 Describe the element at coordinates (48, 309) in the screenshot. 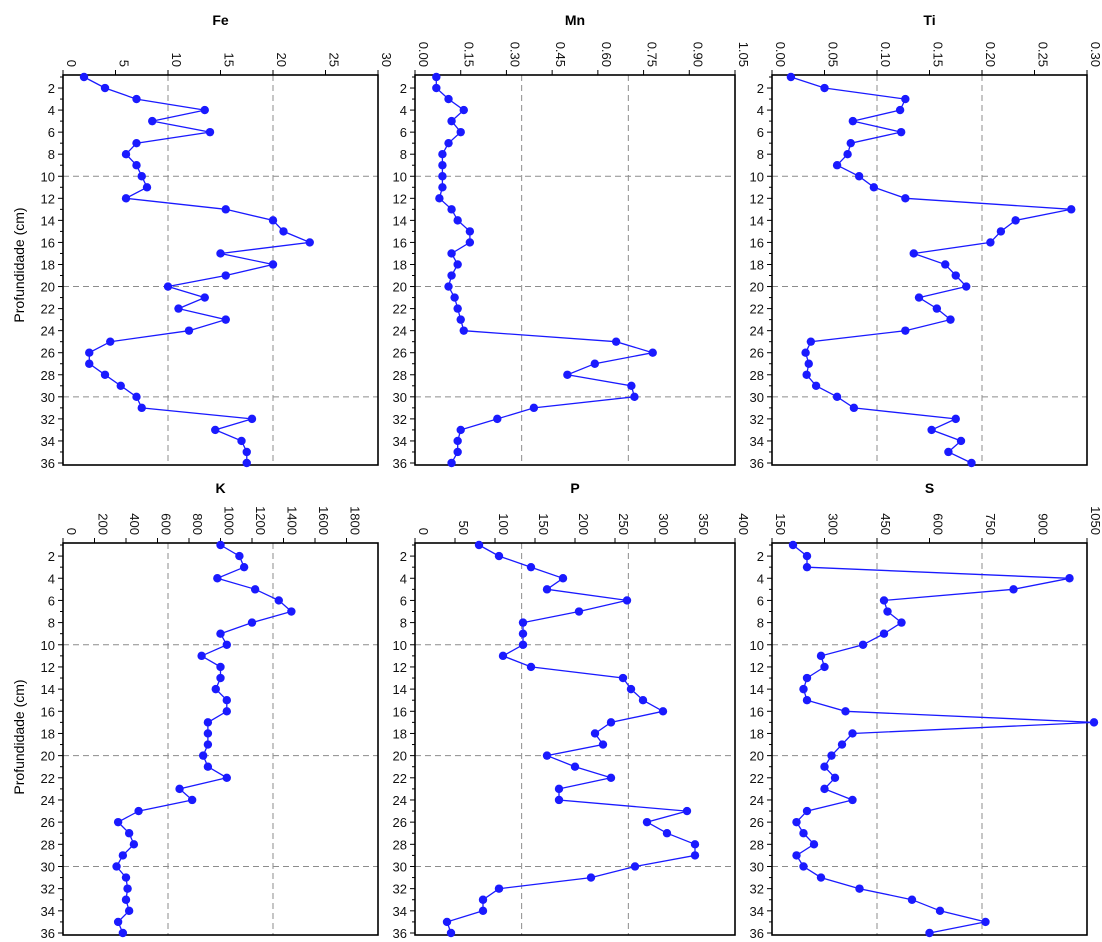

I see `y-tick-label: 22` at that location.